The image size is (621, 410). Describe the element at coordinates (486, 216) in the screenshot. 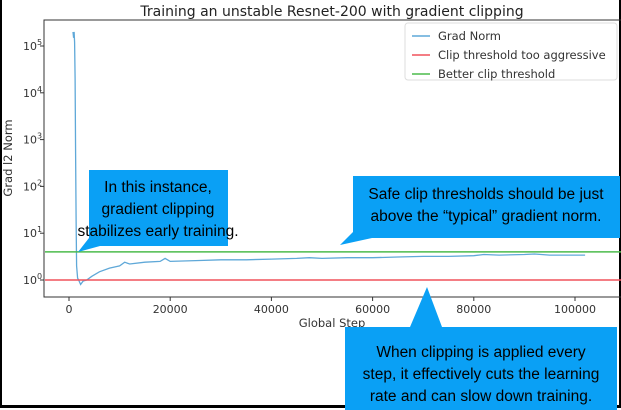

I see `callout-text-line: above the “typical” gradient norm.` at that location.